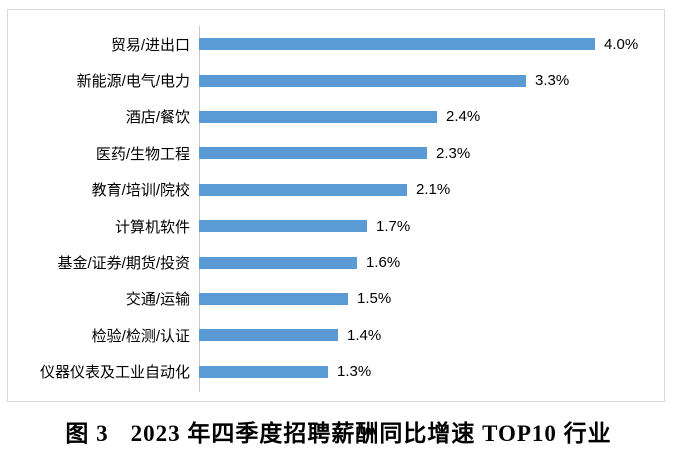 This screenshot has height=461, width=677. Describe the element at coordinates (133, 82) in the screenshot. I see `category-label: 新能源/电气/电力` at that location.